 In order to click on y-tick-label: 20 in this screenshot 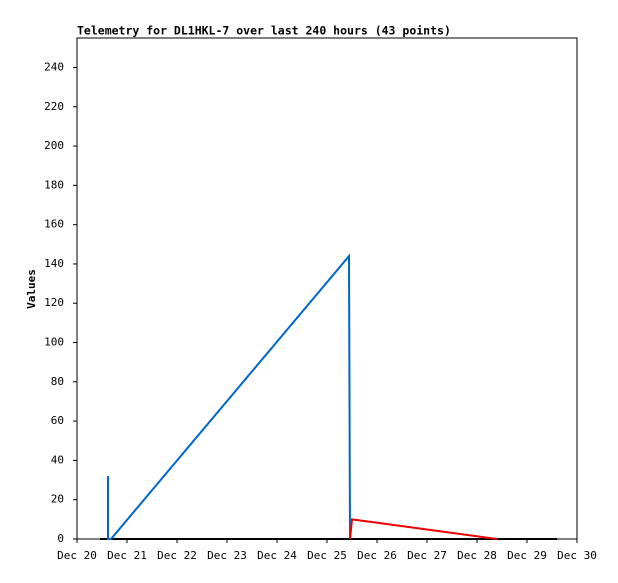, I will do `click(57, 499)`.